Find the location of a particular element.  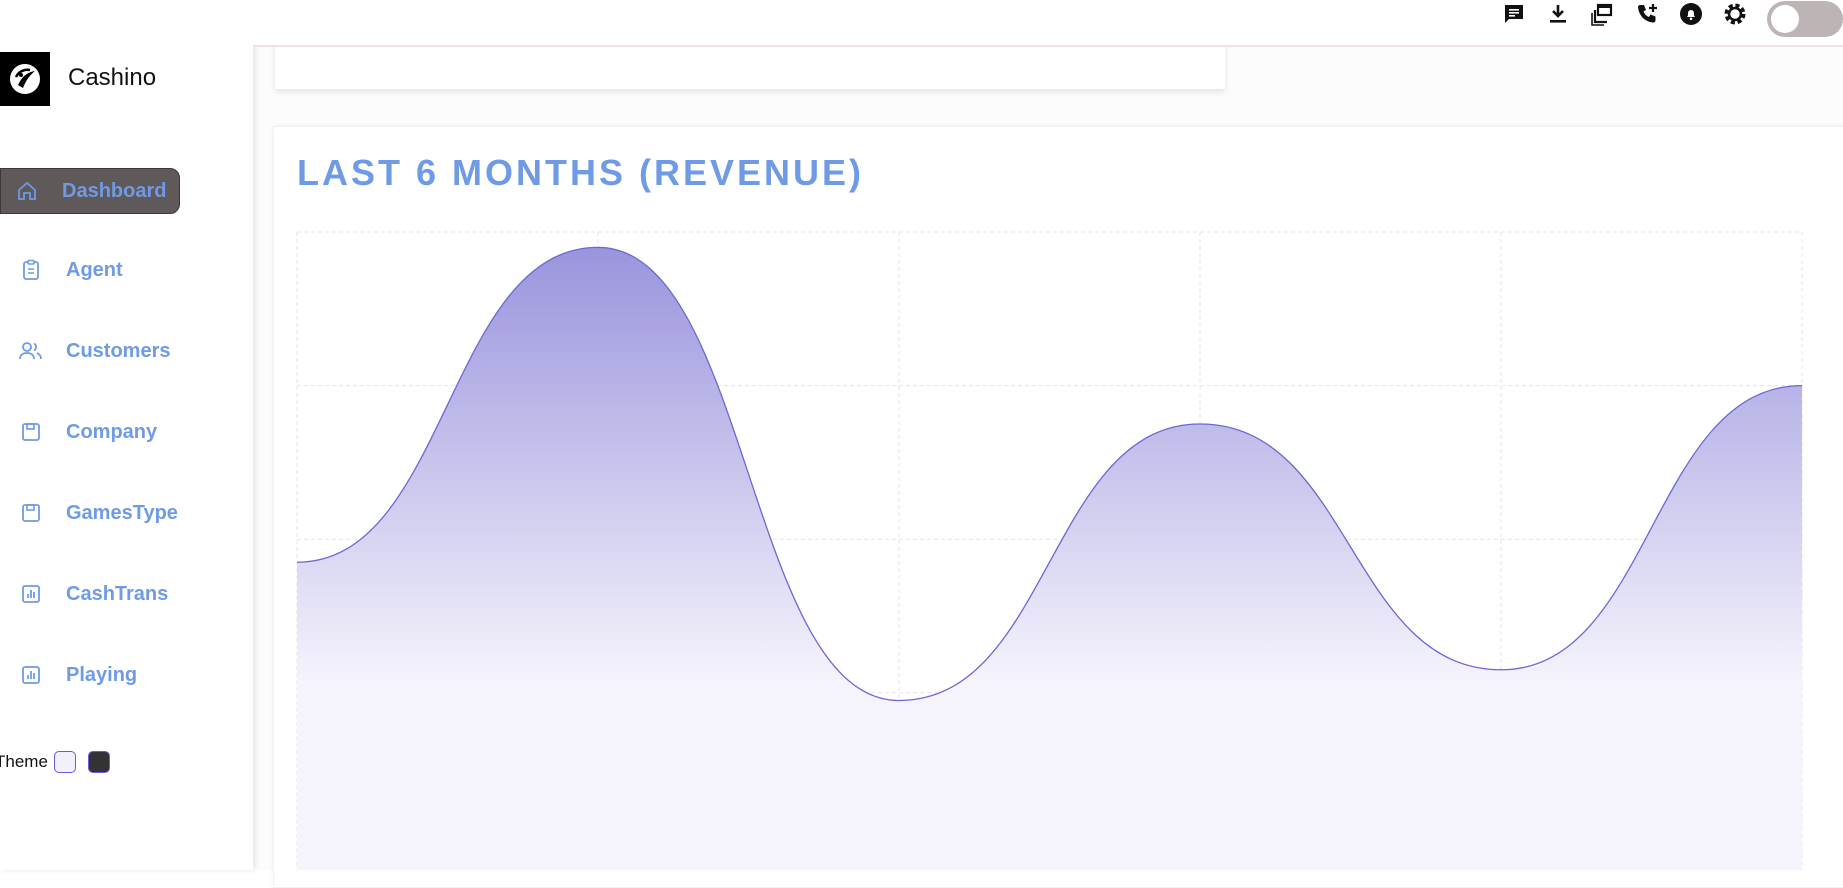

chat-icon is located at coordinates (1514, 14).